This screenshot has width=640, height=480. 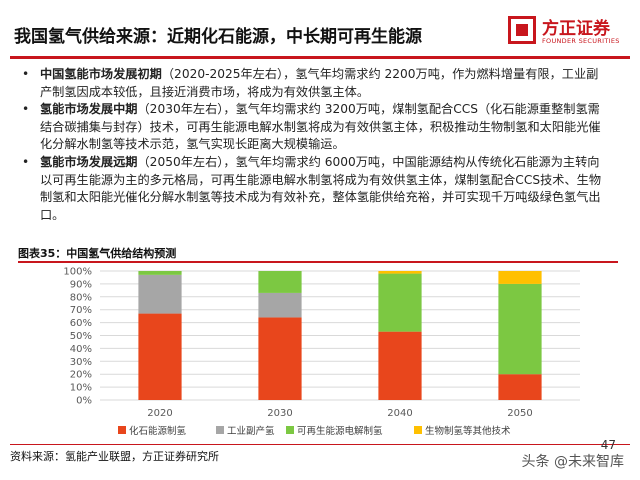 What do you see at coordinates (97, 253) in the screenshot?
I see `figure-caption: 图表35：中国氢气供给结构预测` at bounding box center [97, 253].